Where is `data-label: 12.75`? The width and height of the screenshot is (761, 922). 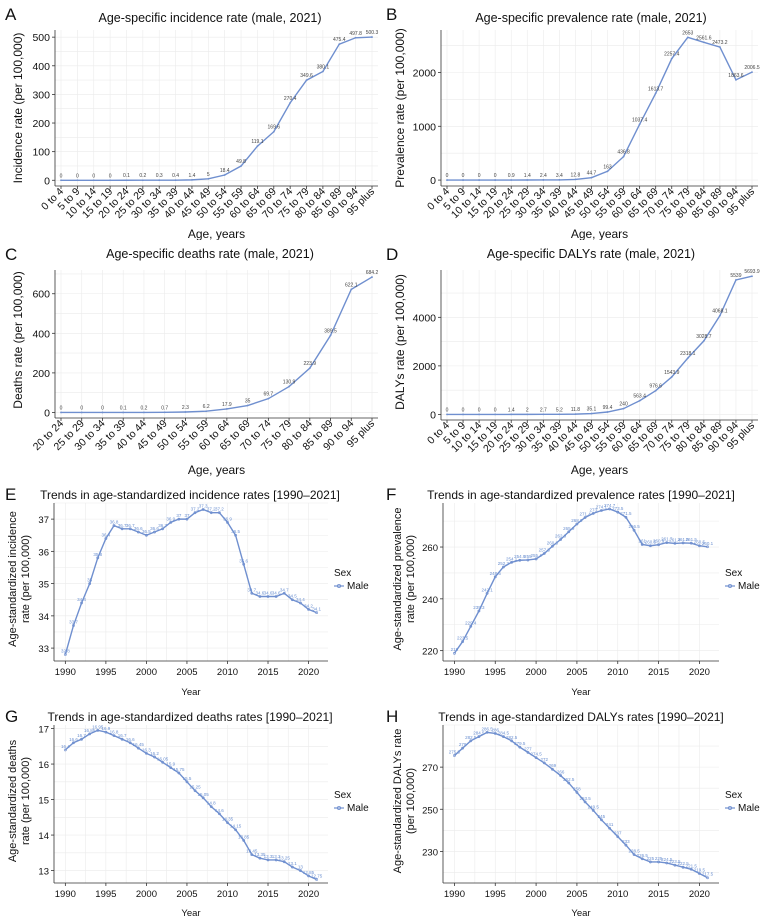
data-label: 12.75 is located at coordinates (317, 875).